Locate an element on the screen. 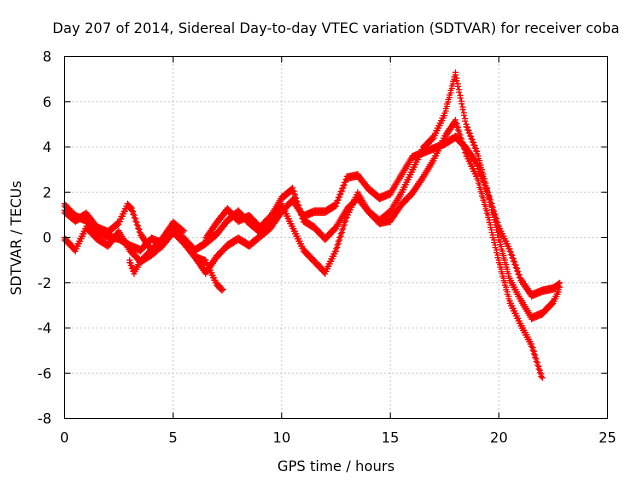  x-tick-label: 0 is located at coordinates (64, 439).